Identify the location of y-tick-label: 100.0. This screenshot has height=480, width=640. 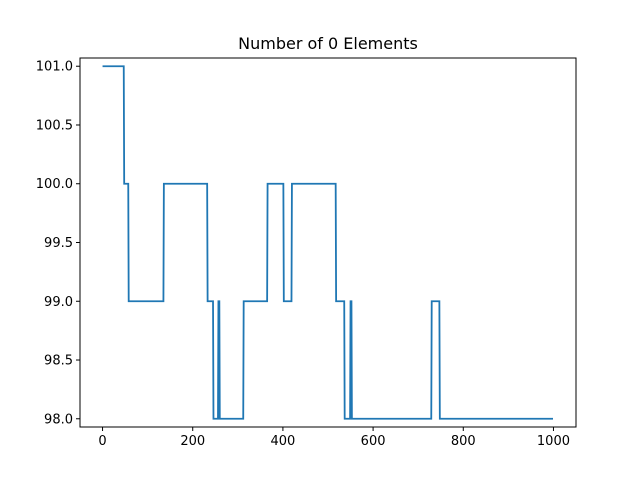
(54, 184).